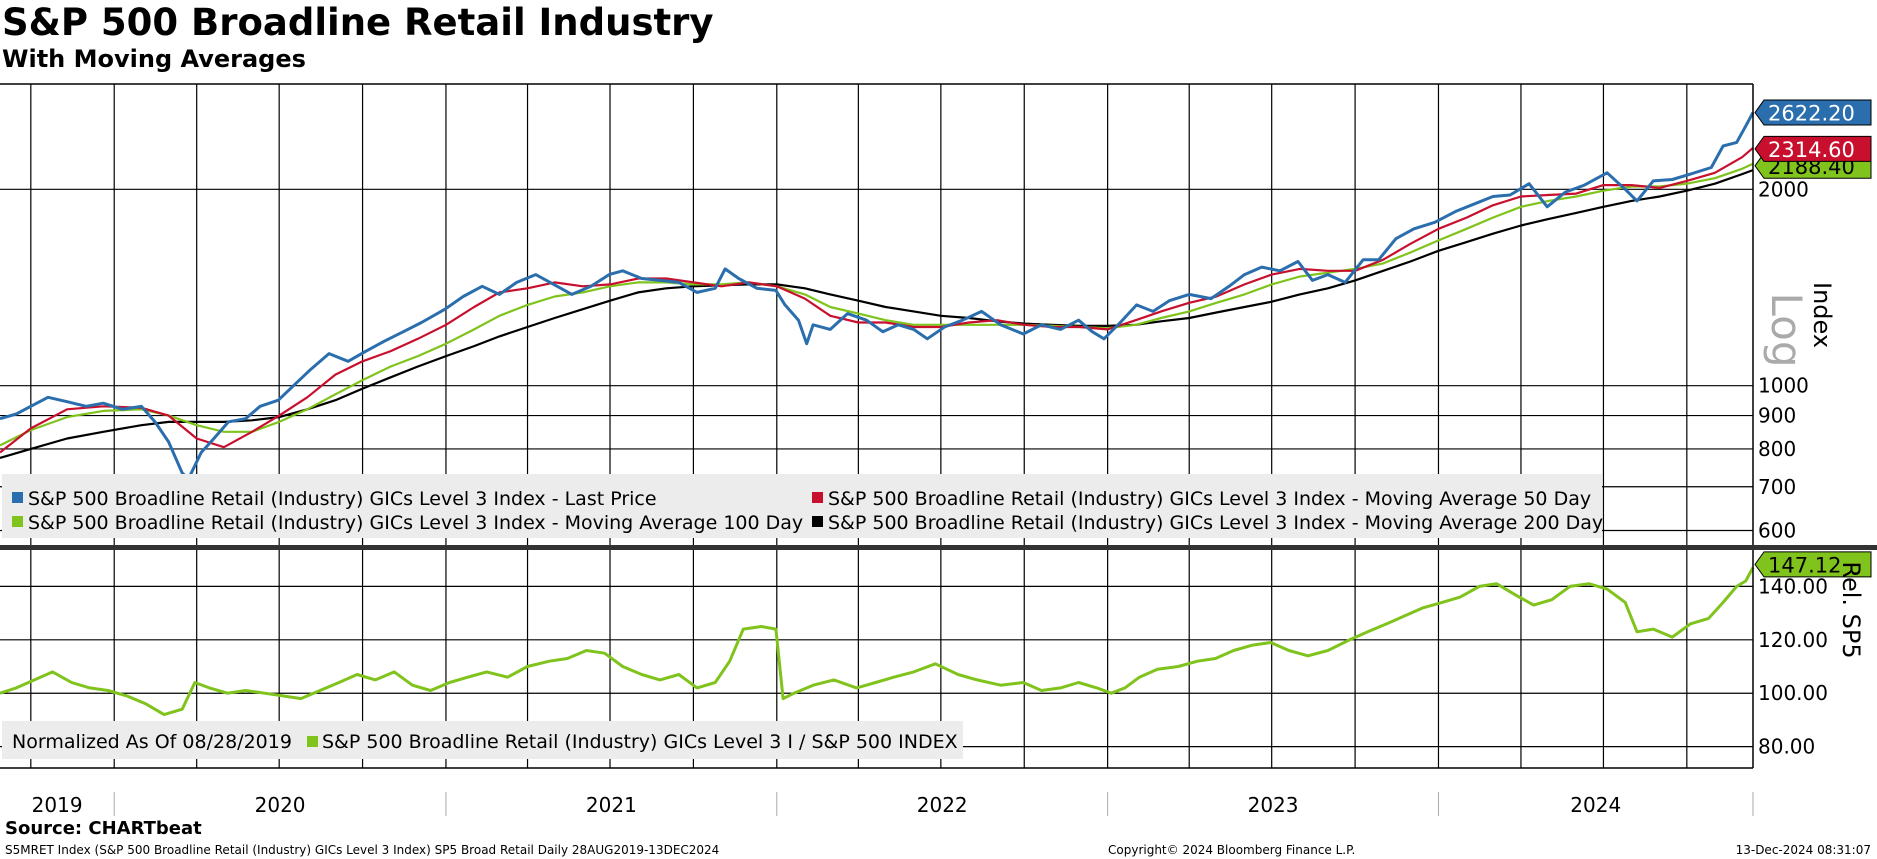 This screenshot has width=1877, height=859. I want to click on main-ylabel: Index, so click(1822, 315).